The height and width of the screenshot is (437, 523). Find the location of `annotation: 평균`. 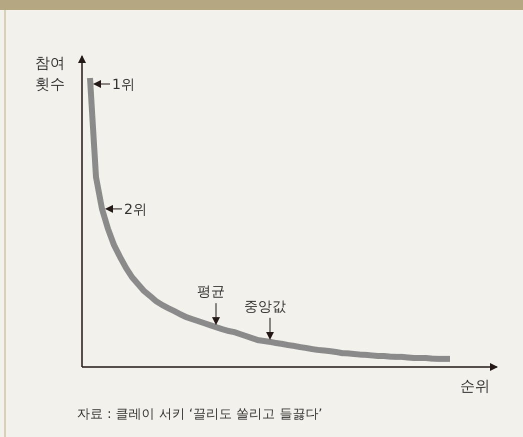

annotation: 평균 is located at coordinates (211, 292).